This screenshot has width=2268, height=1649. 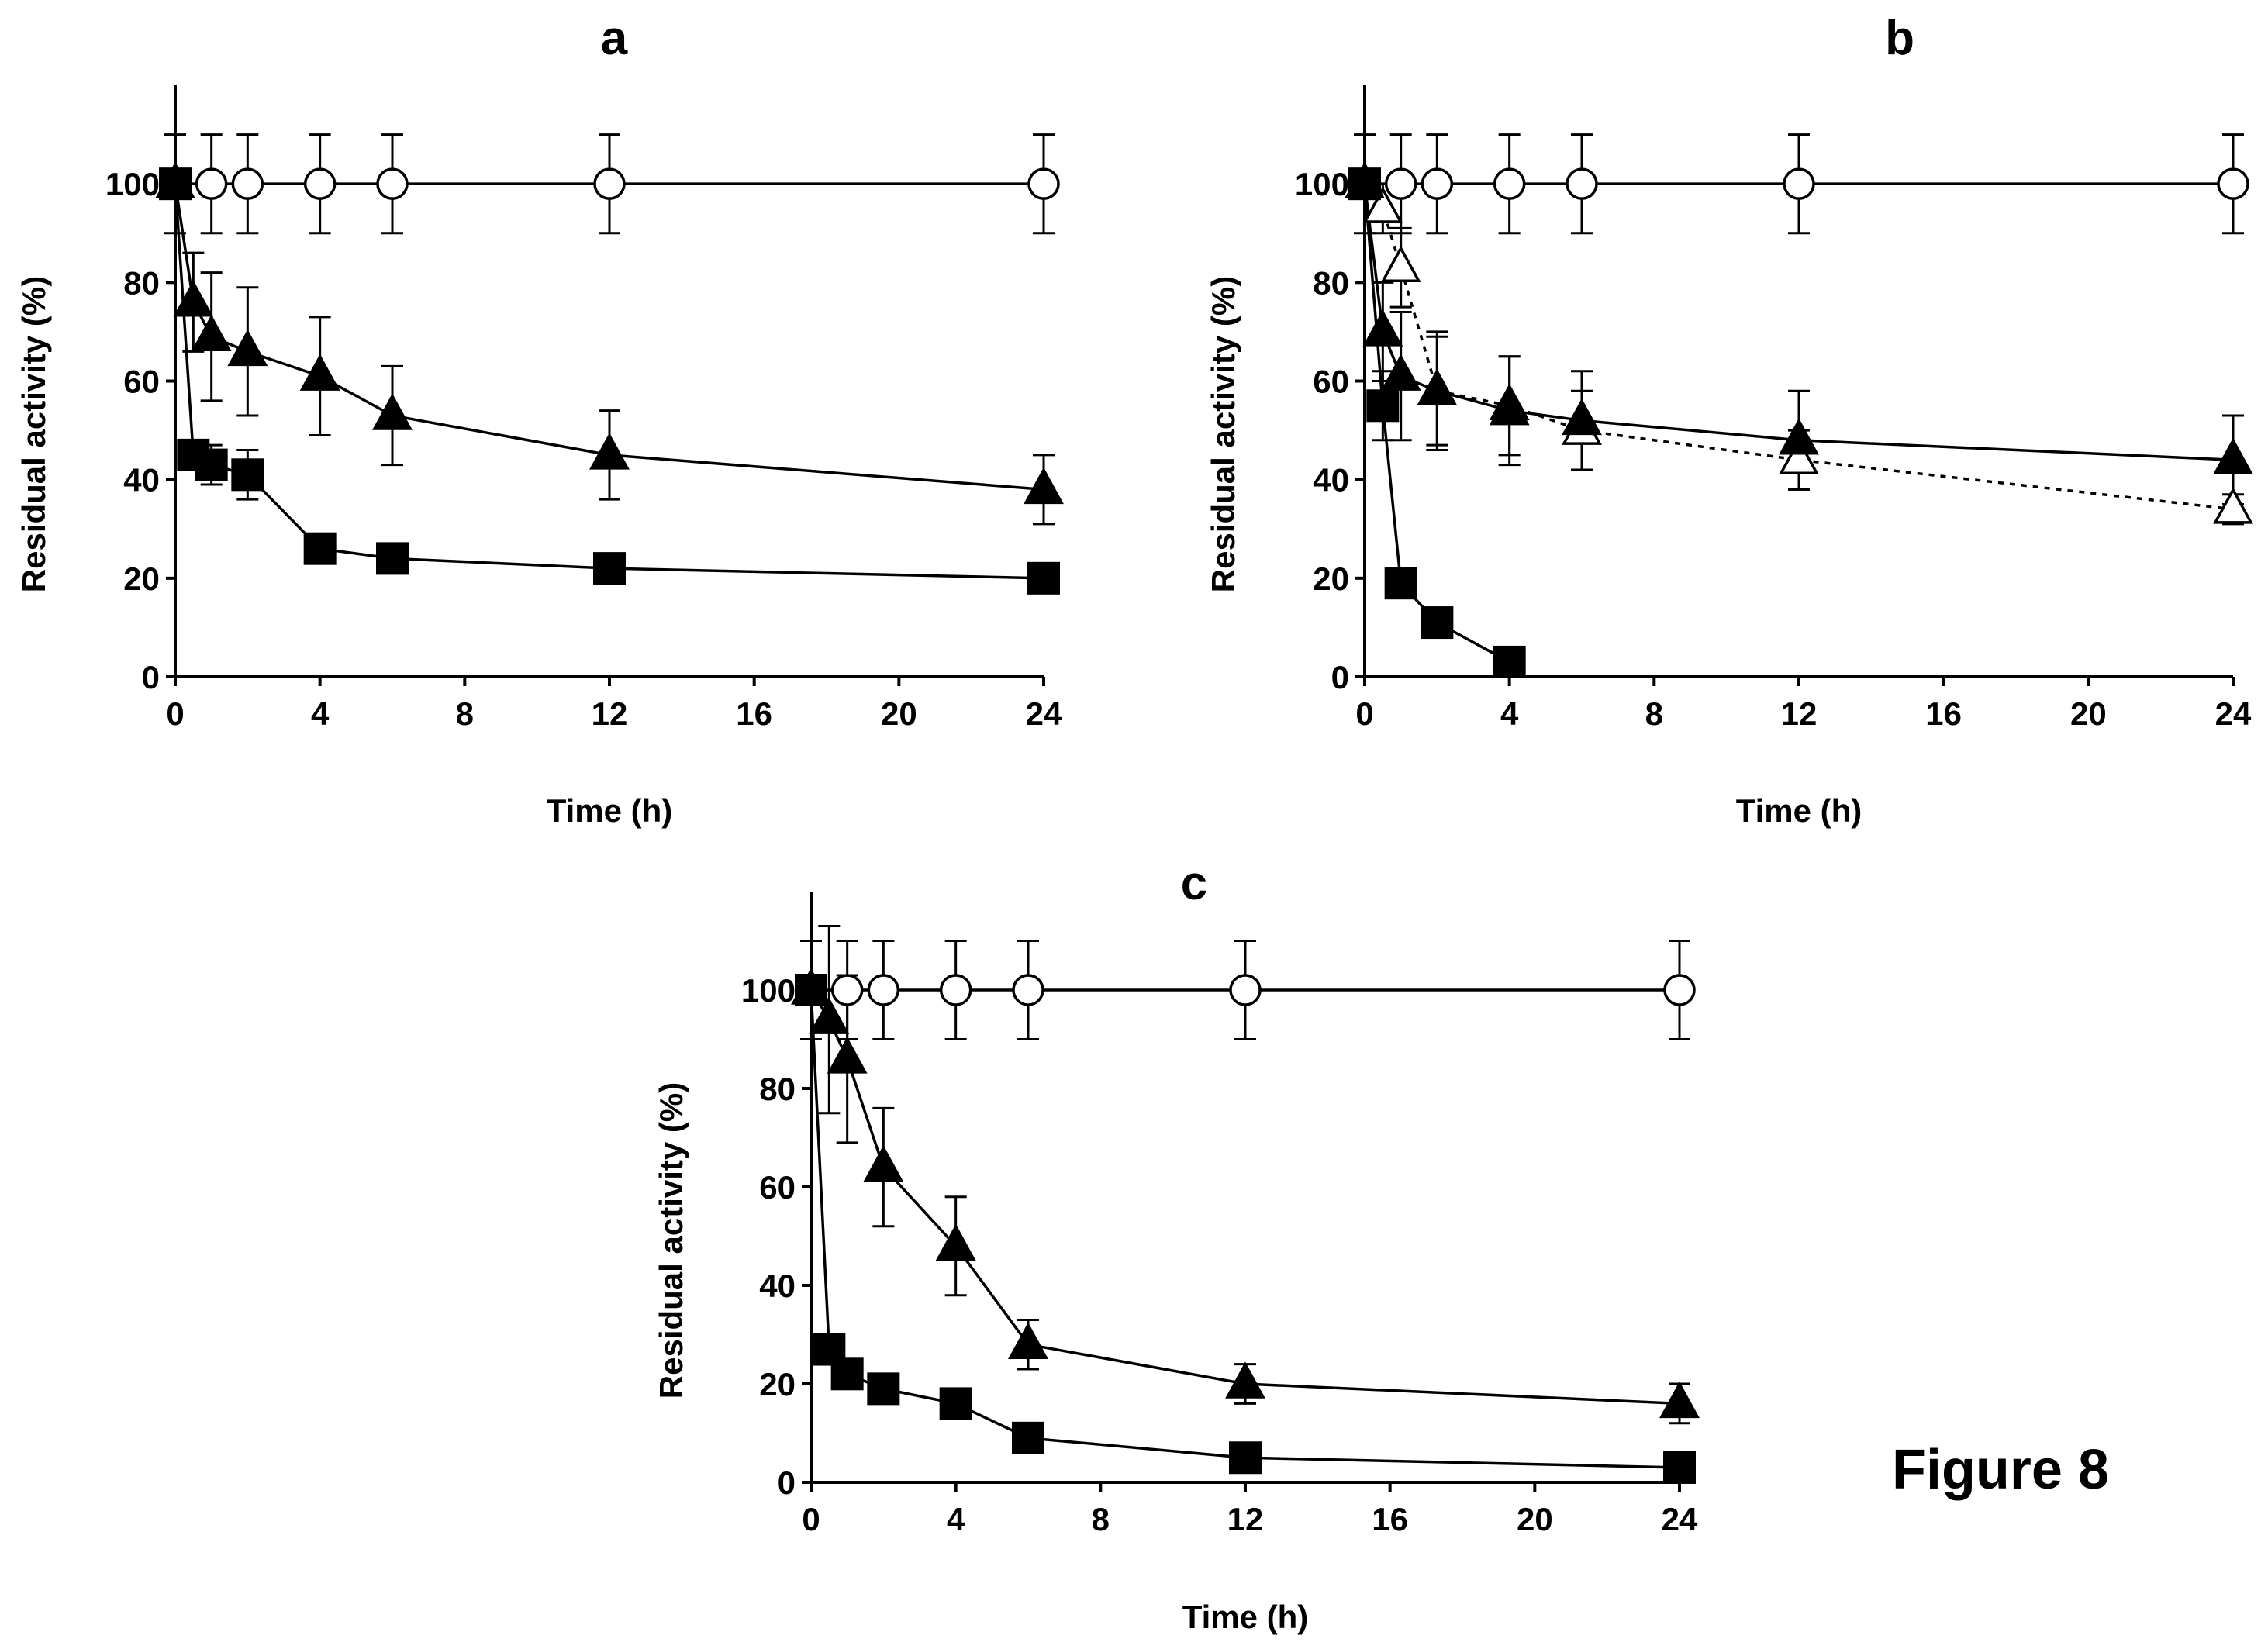 I want to click on panel-a-ylabel: Residual activity (%), so click(x=34, y=434).